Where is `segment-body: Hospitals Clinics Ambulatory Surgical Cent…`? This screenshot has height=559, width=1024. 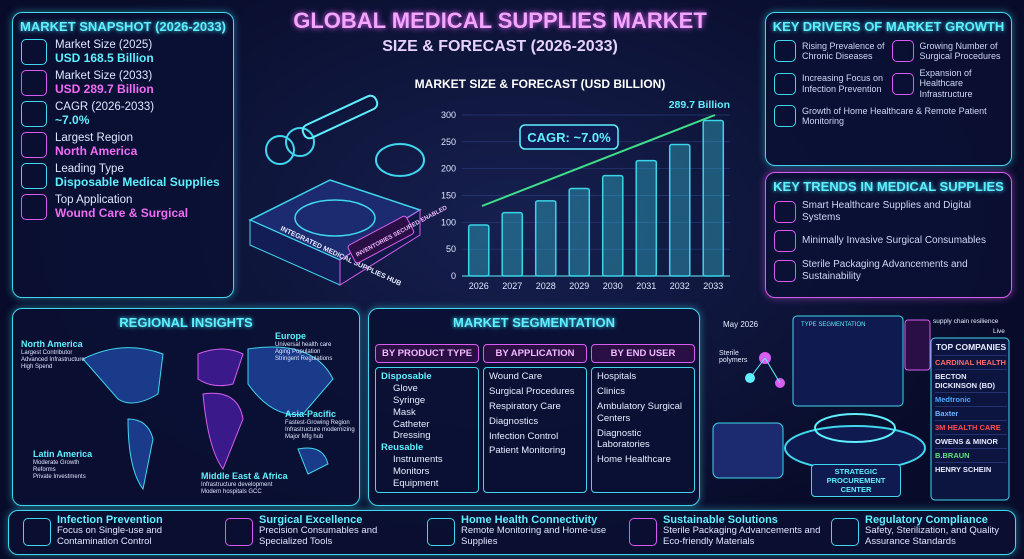
segment-body: Hospitals Clinics Ambulatory Surgical Cent… is located at coordinates (643, 430).